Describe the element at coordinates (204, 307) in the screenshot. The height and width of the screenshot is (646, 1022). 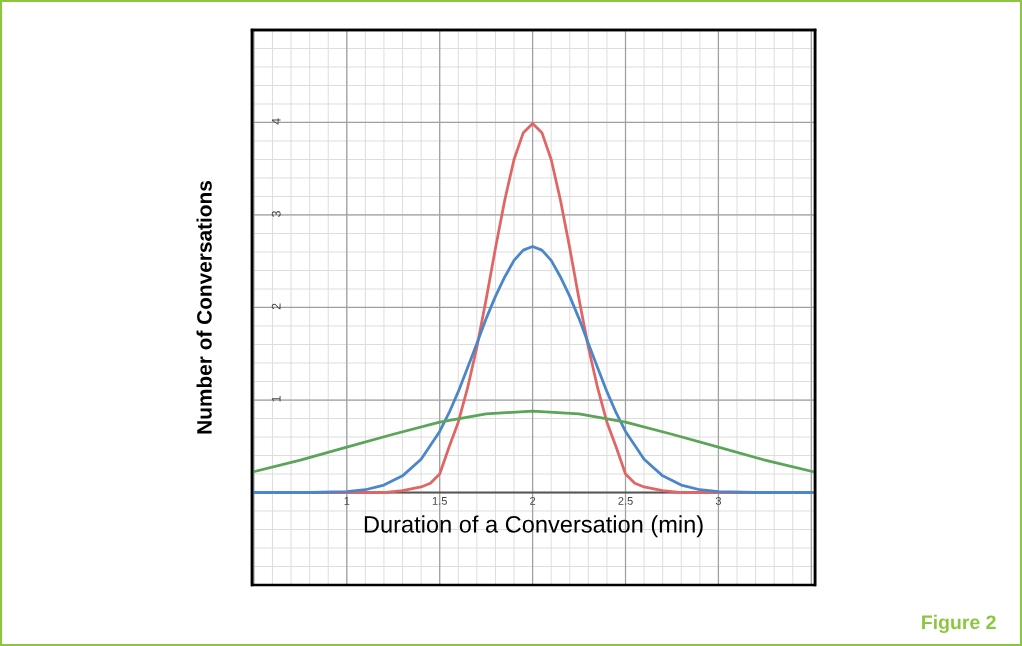
I see `y-axis-title: Number of Conversations` at that location.